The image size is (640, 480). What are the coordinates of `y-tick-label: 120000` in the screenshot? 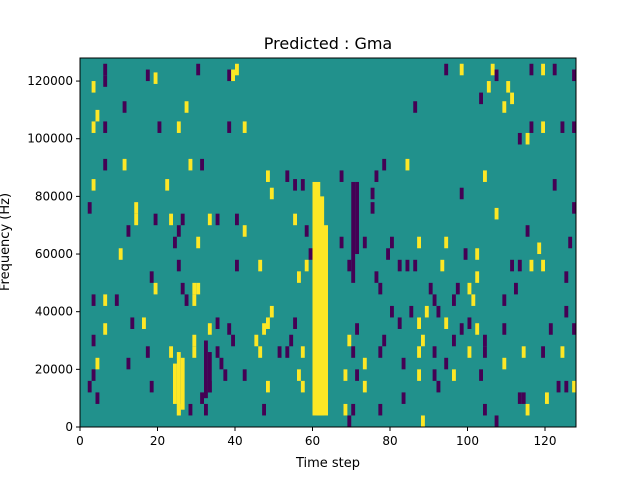 It's located at (50, 81).